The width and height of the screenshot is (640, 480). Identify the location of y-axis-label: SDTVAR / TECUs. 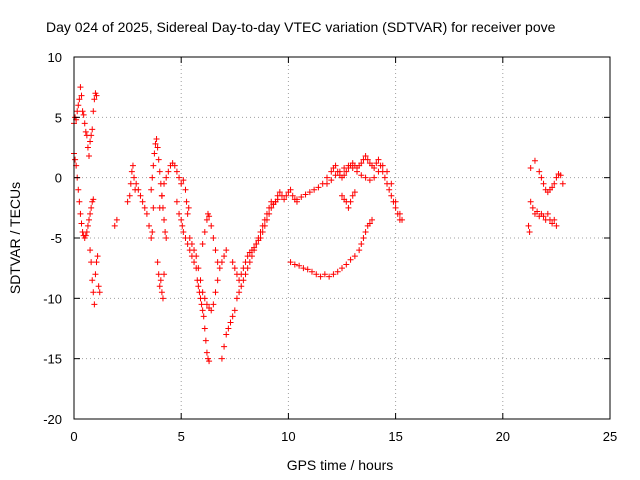
(15, 238).